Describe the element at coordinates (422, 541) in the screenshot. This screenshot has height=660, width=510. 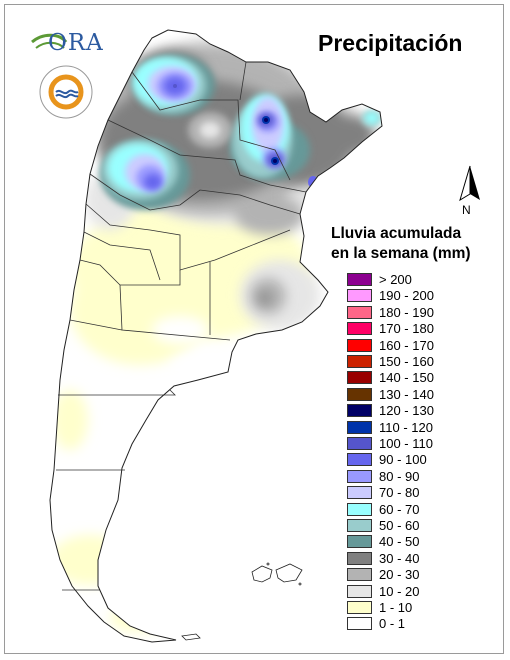
I see `legend-item: 40 - 50` at that location.